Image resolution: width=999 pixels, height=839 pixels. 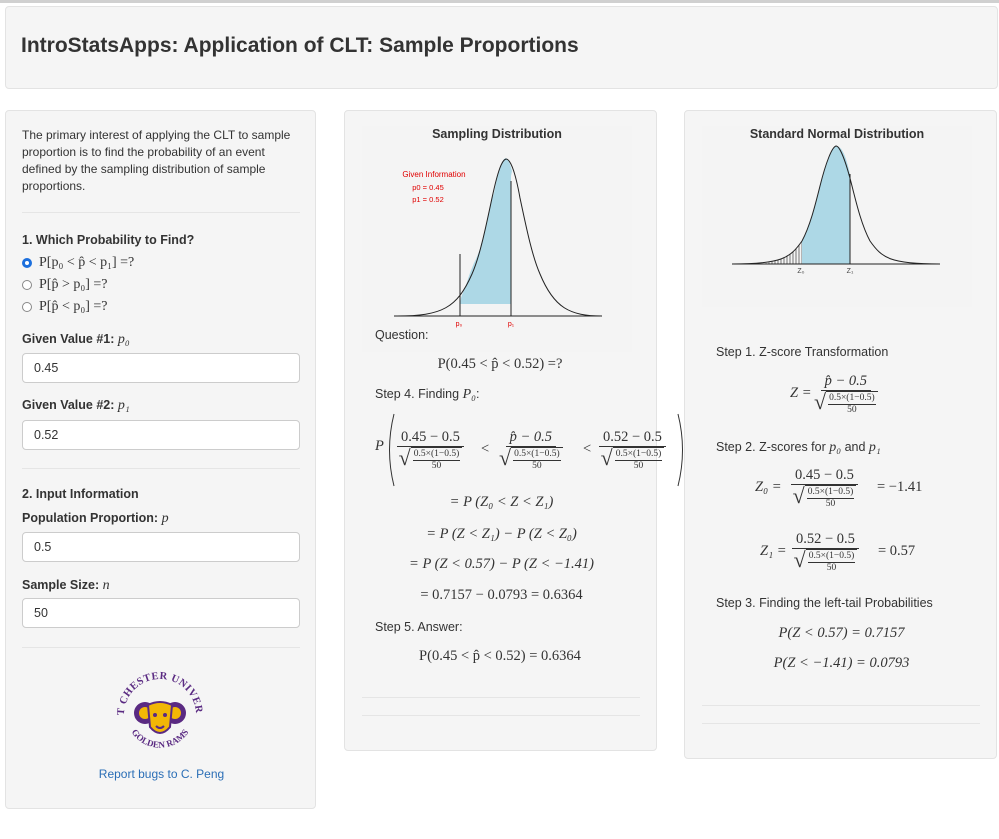 I want to click on population-proportion-input: 0.5, so click(x=161, y=547).